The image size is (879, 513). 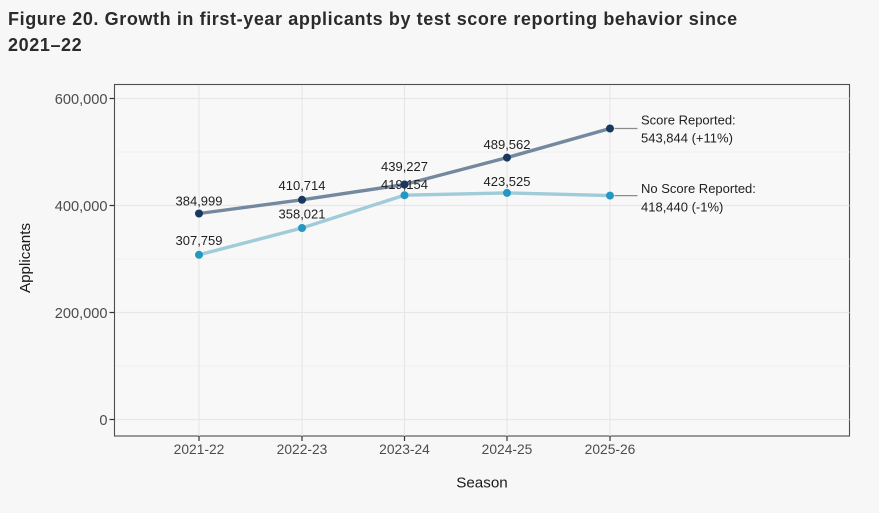 I want to click on svg-text: No Score Reported:, so click(x=698, y=188).